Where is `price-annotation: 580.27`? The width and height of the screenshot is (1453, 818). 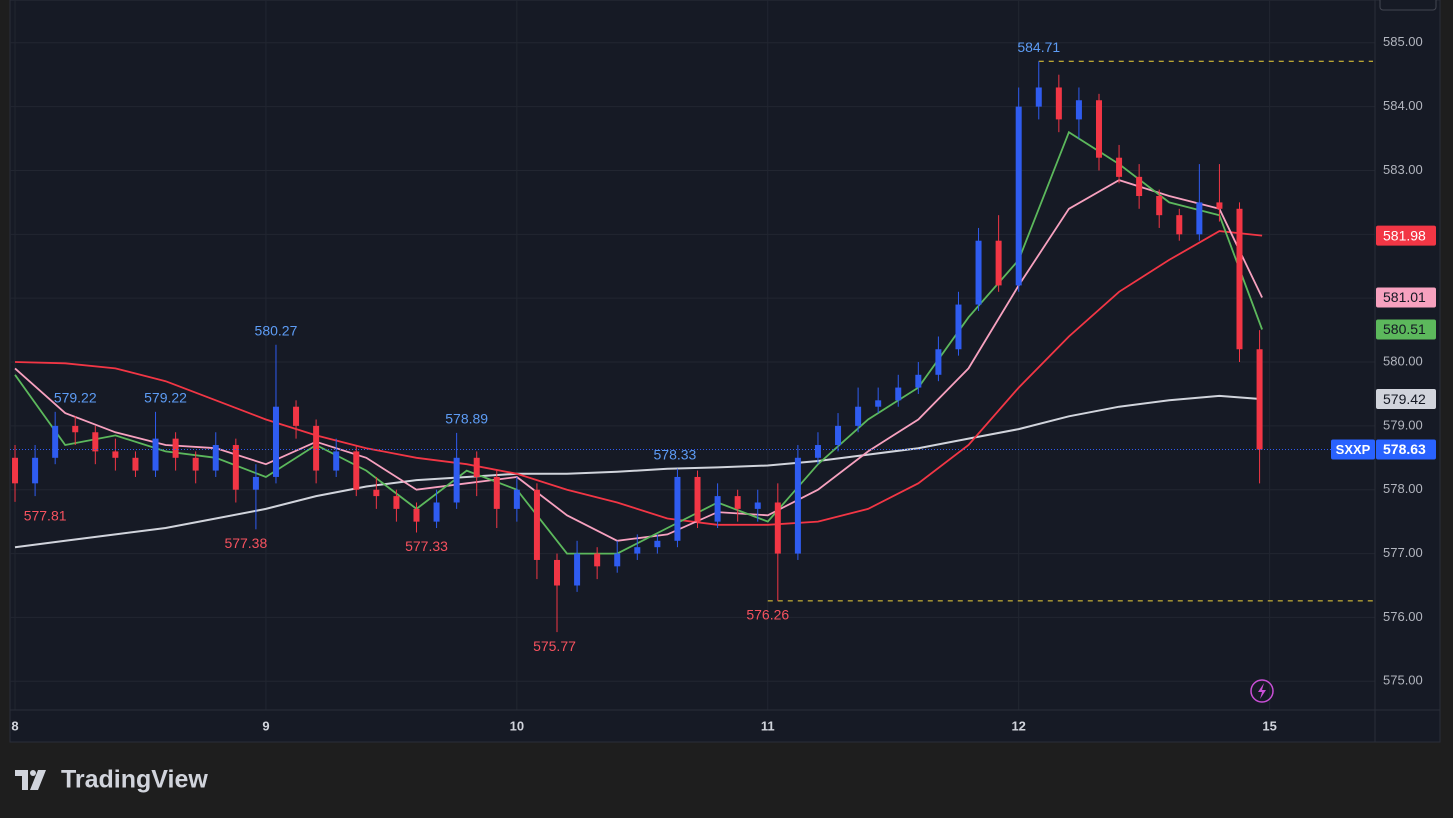
price-annotation: 580.27 is located at coordinates (276, 330).